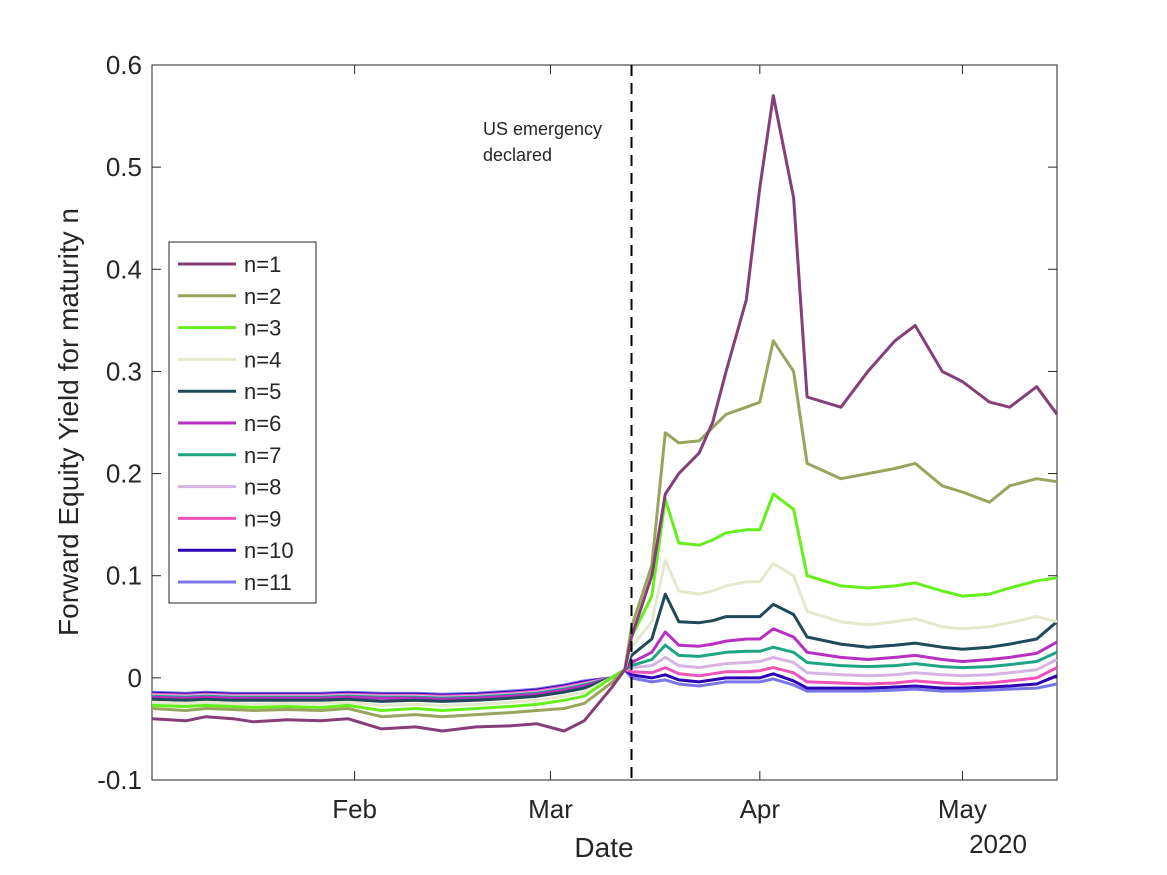  I want to click on year-label: 2020, so click(998, 844).